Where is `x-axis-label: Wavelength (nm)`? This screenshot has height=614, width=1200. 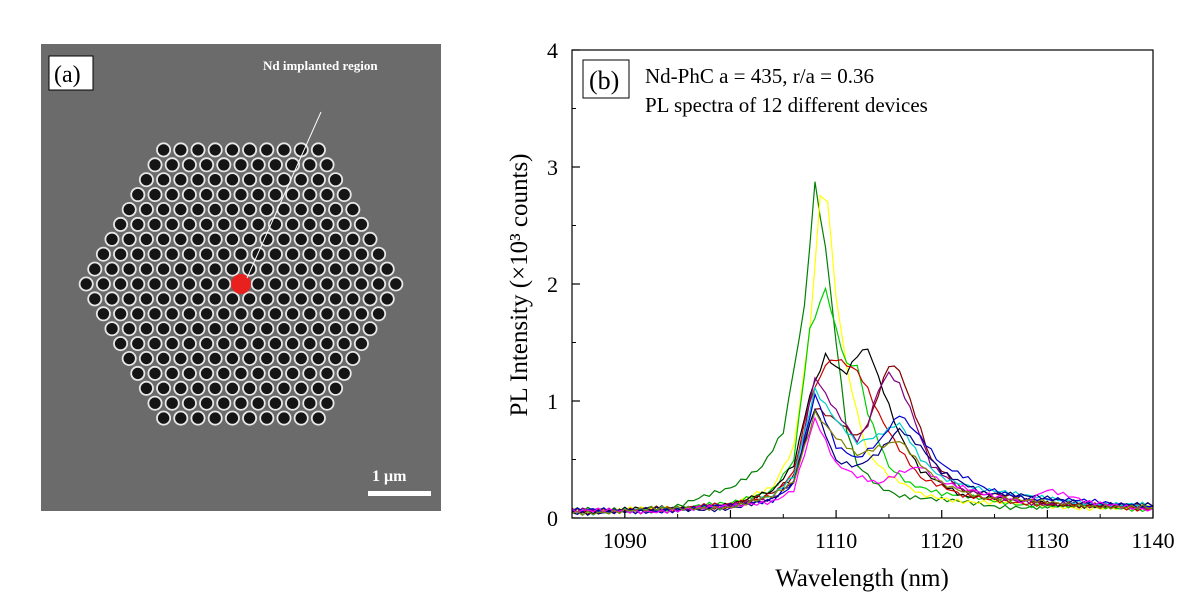
x-axis-label: Wavelength (nm) is located at coordinates (862, 578).